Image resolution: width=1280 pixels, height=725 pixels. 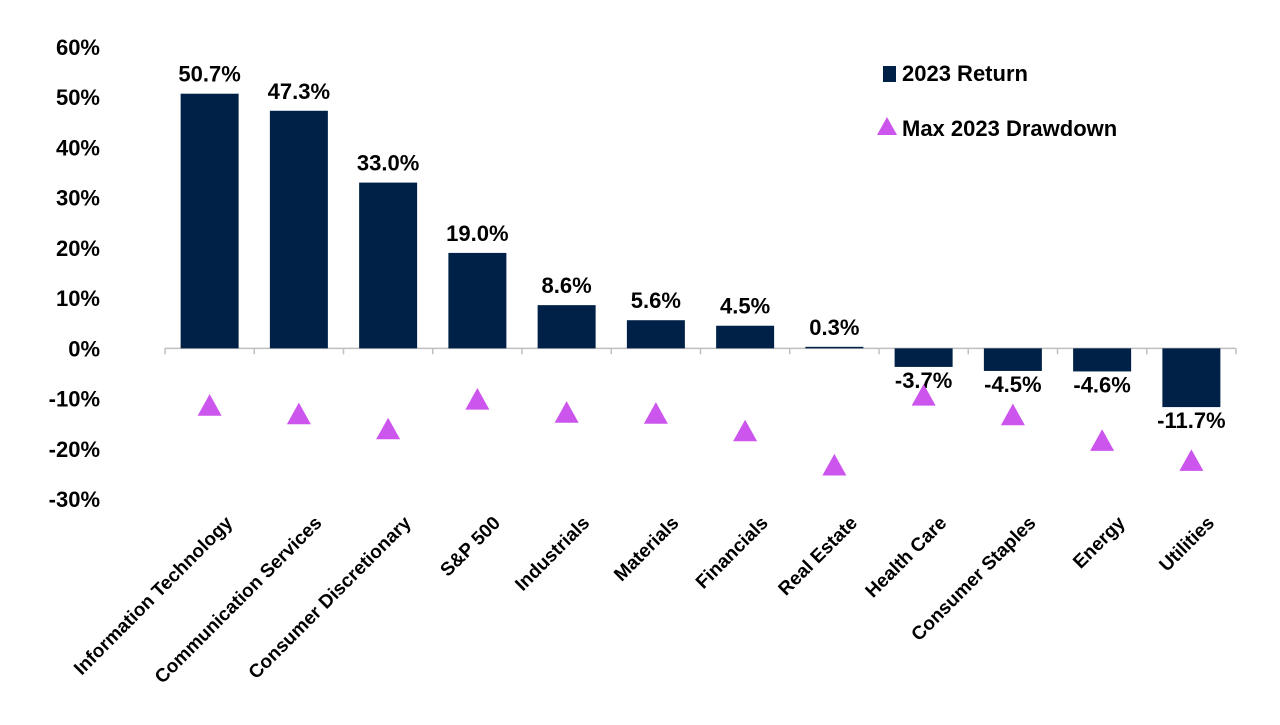 What do you see at coordinates (78, 97) in the screenshot?
I see `y-tick-label: 50%` at bounding box center [78, 97].